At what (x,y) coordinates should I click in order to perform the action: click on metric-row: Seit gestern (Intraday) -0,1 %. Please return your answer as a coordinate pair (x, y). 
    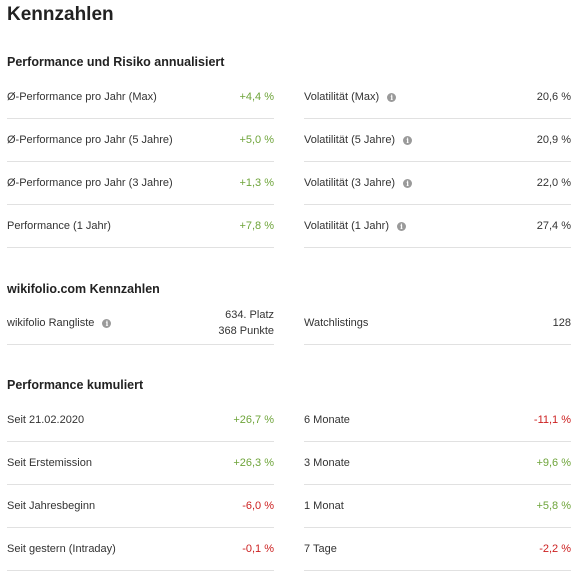
    Looking at the image, I should click on (140, 549).